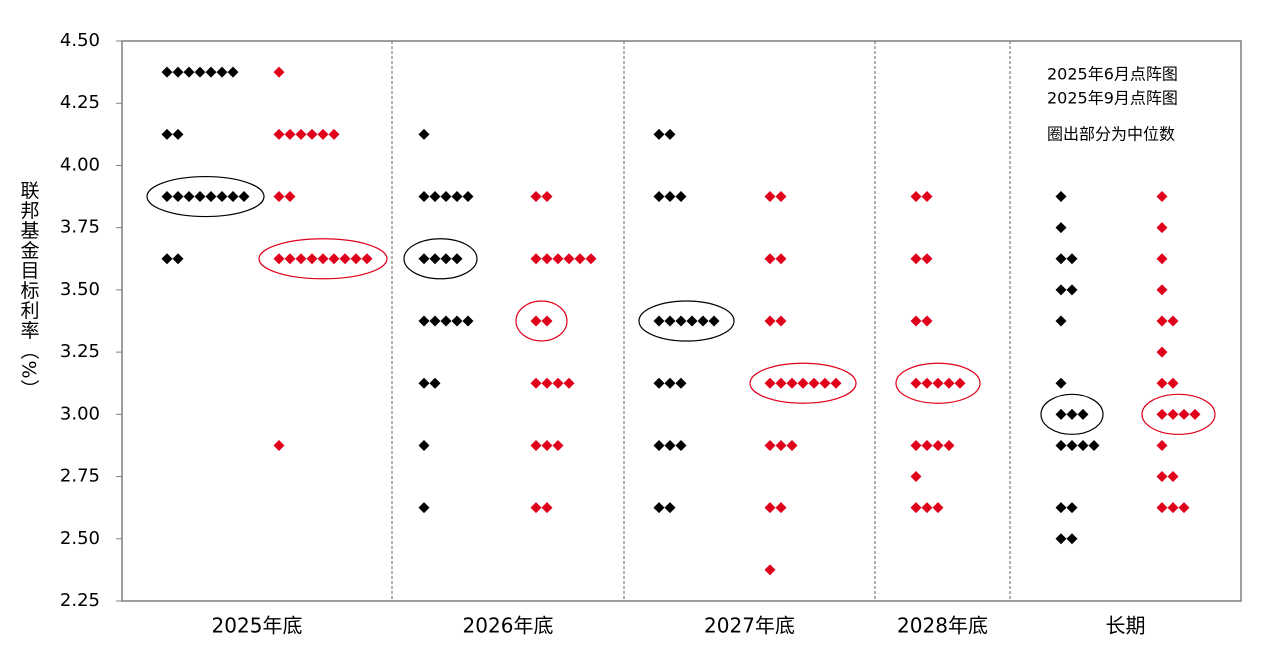 The image size is (1261, 656). I want to click on y-tick-label: 3.00, so click(80, 413).